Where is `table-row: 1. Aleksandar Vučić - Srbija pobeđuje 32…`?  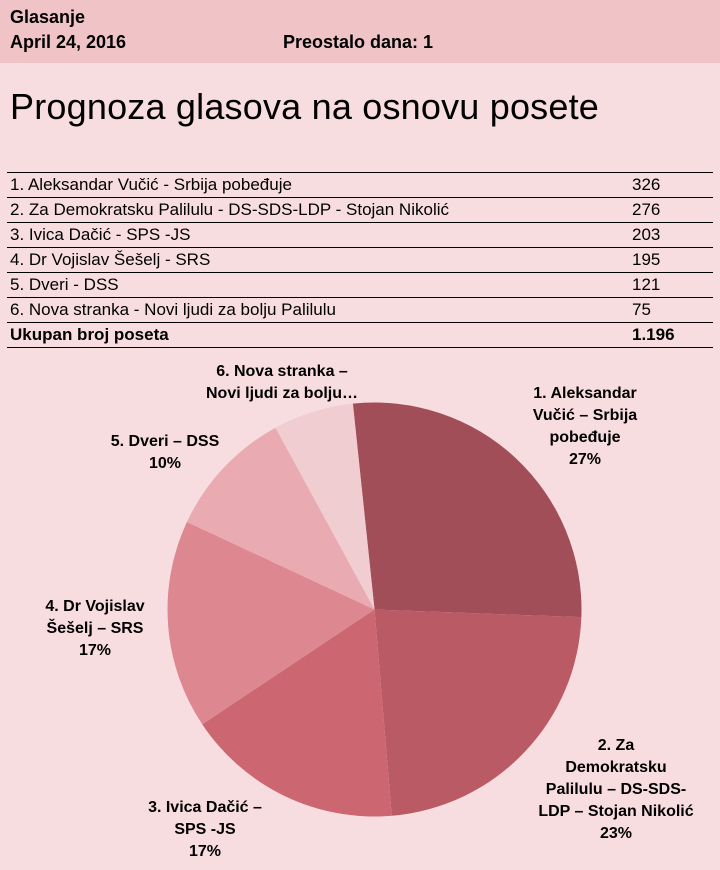
table-row: 1. Aleksandar Vučić - Srbija pobeđuje 32… is located at coordinates (360, 184).